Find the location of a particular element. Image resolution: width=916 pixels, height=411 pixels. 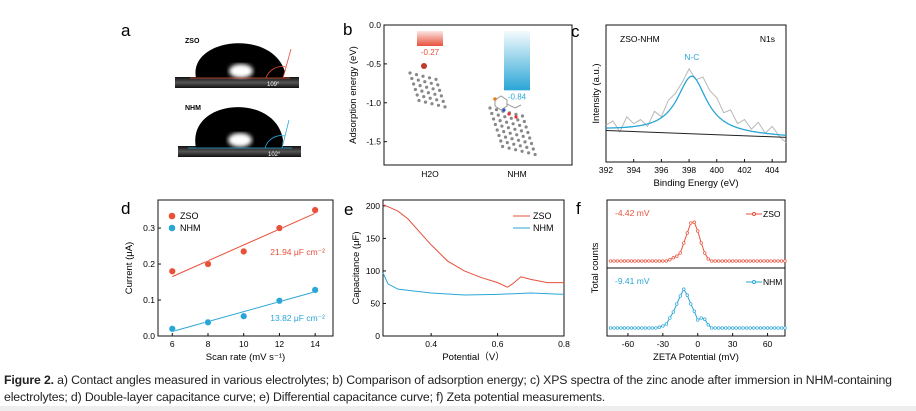

region-annotation: N1s is located at coordinates (767, 39).